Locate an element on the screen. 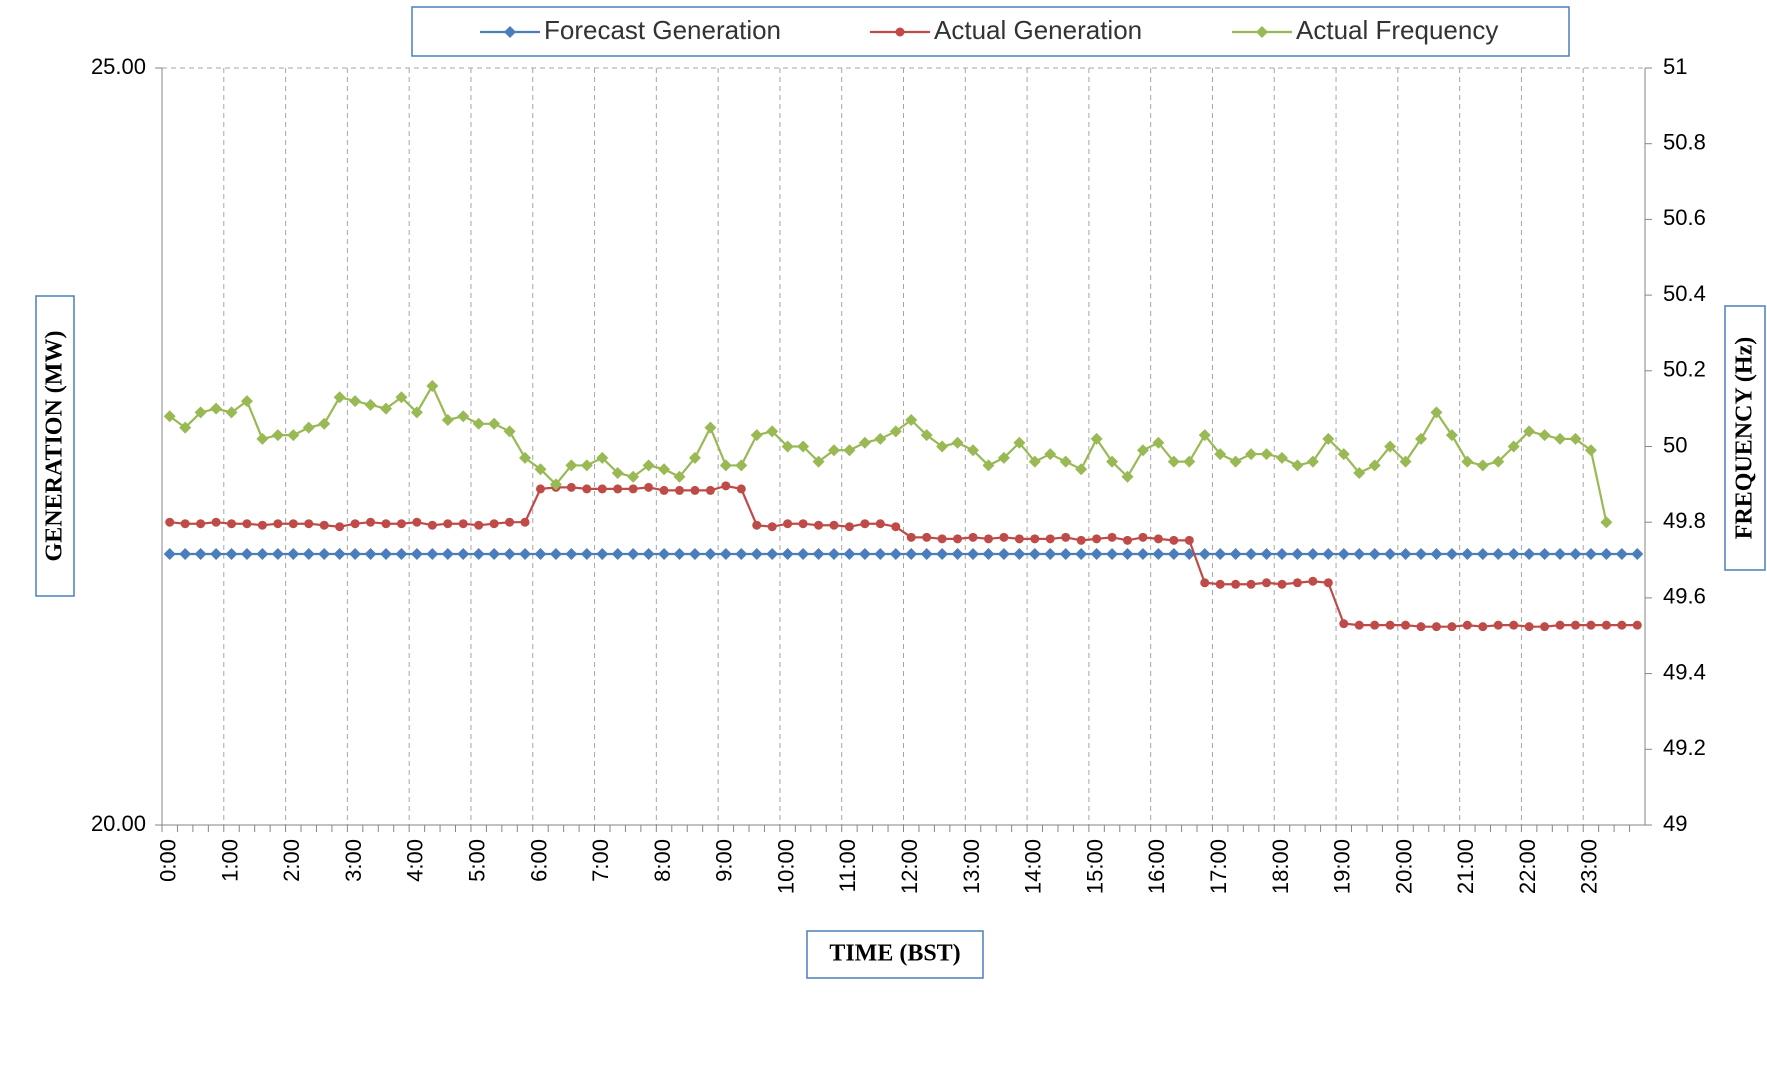  y2-tick-label: 50.6 is located at coordinates (1684, 217).